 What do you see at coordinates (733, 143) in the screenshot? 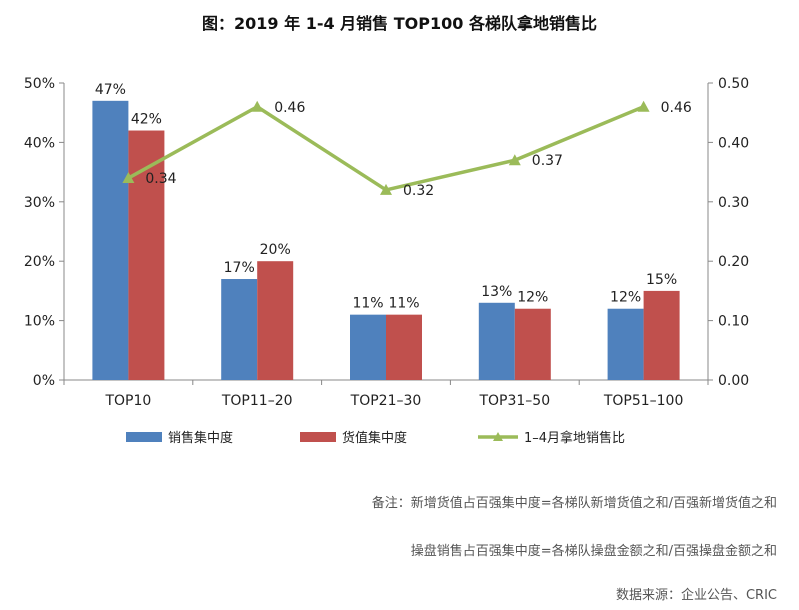
I see `y-right-tick-label: 0.40` at bounding box center [733, 143].